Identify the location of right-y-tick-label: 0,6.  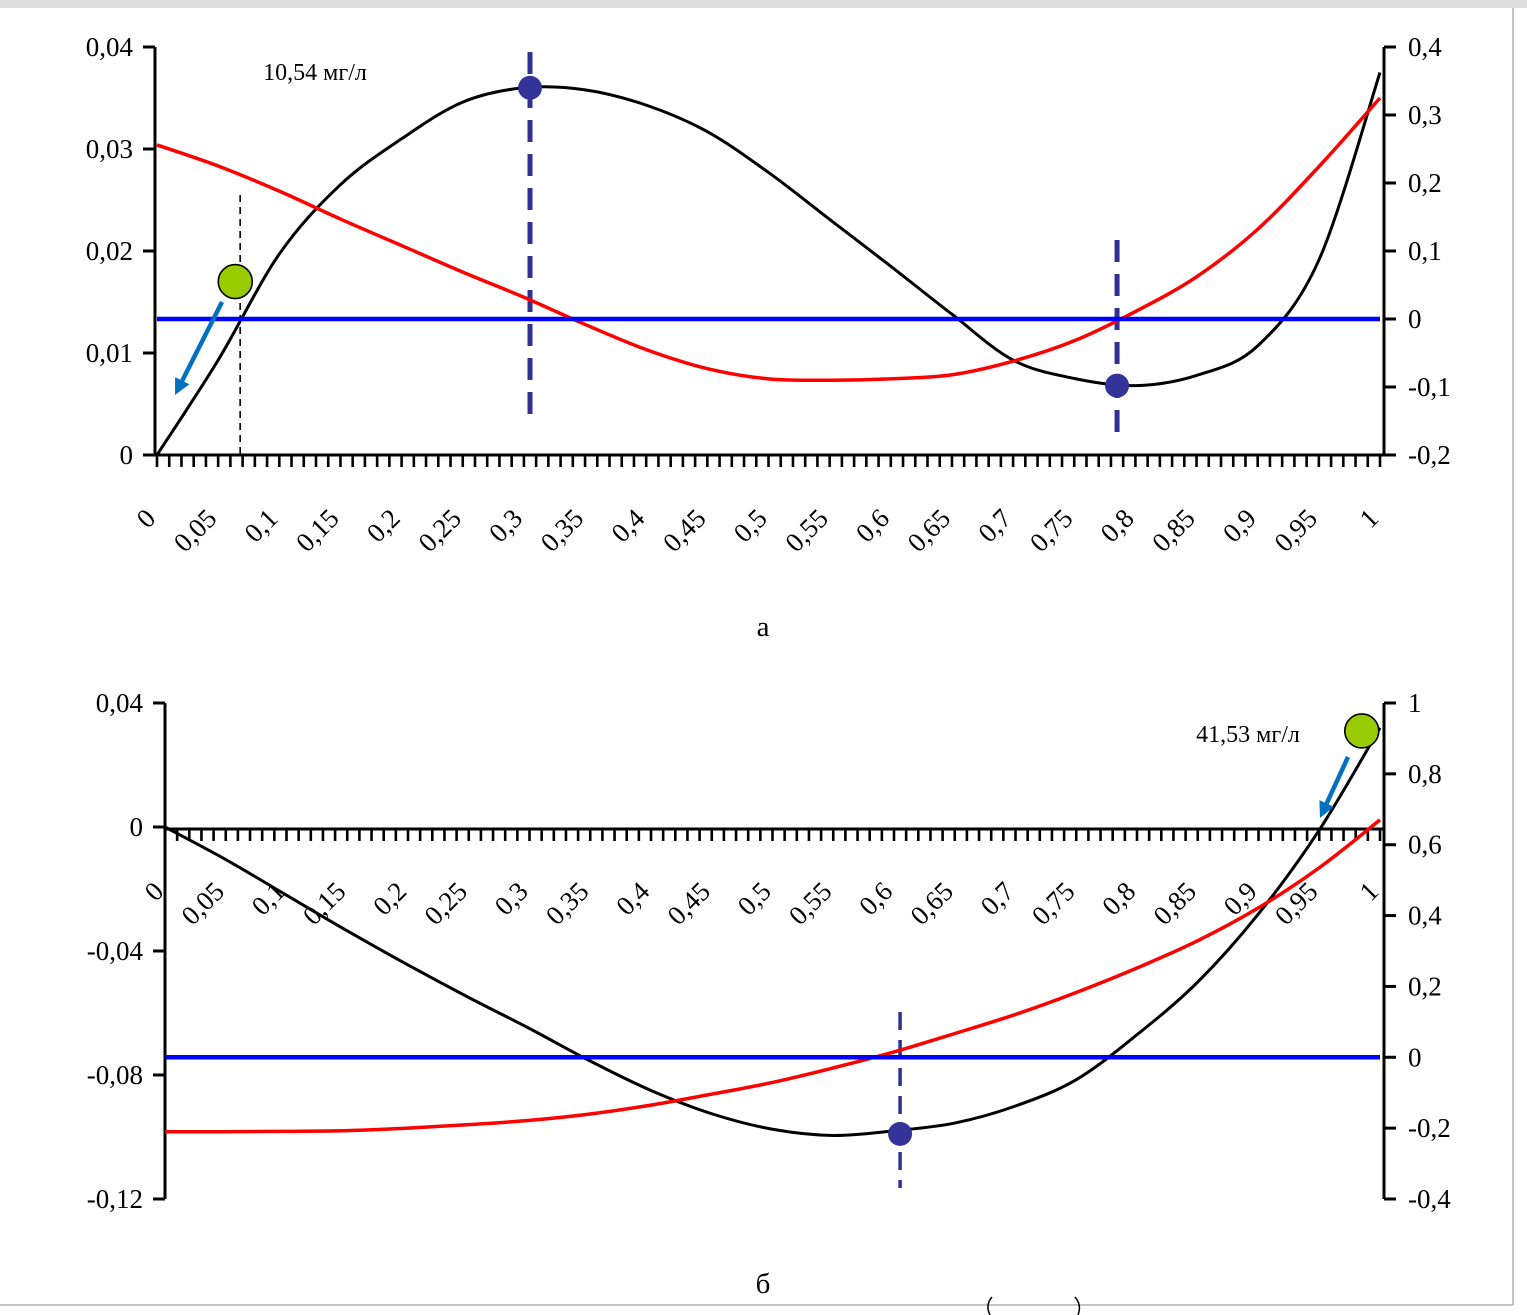
(1425, 845).